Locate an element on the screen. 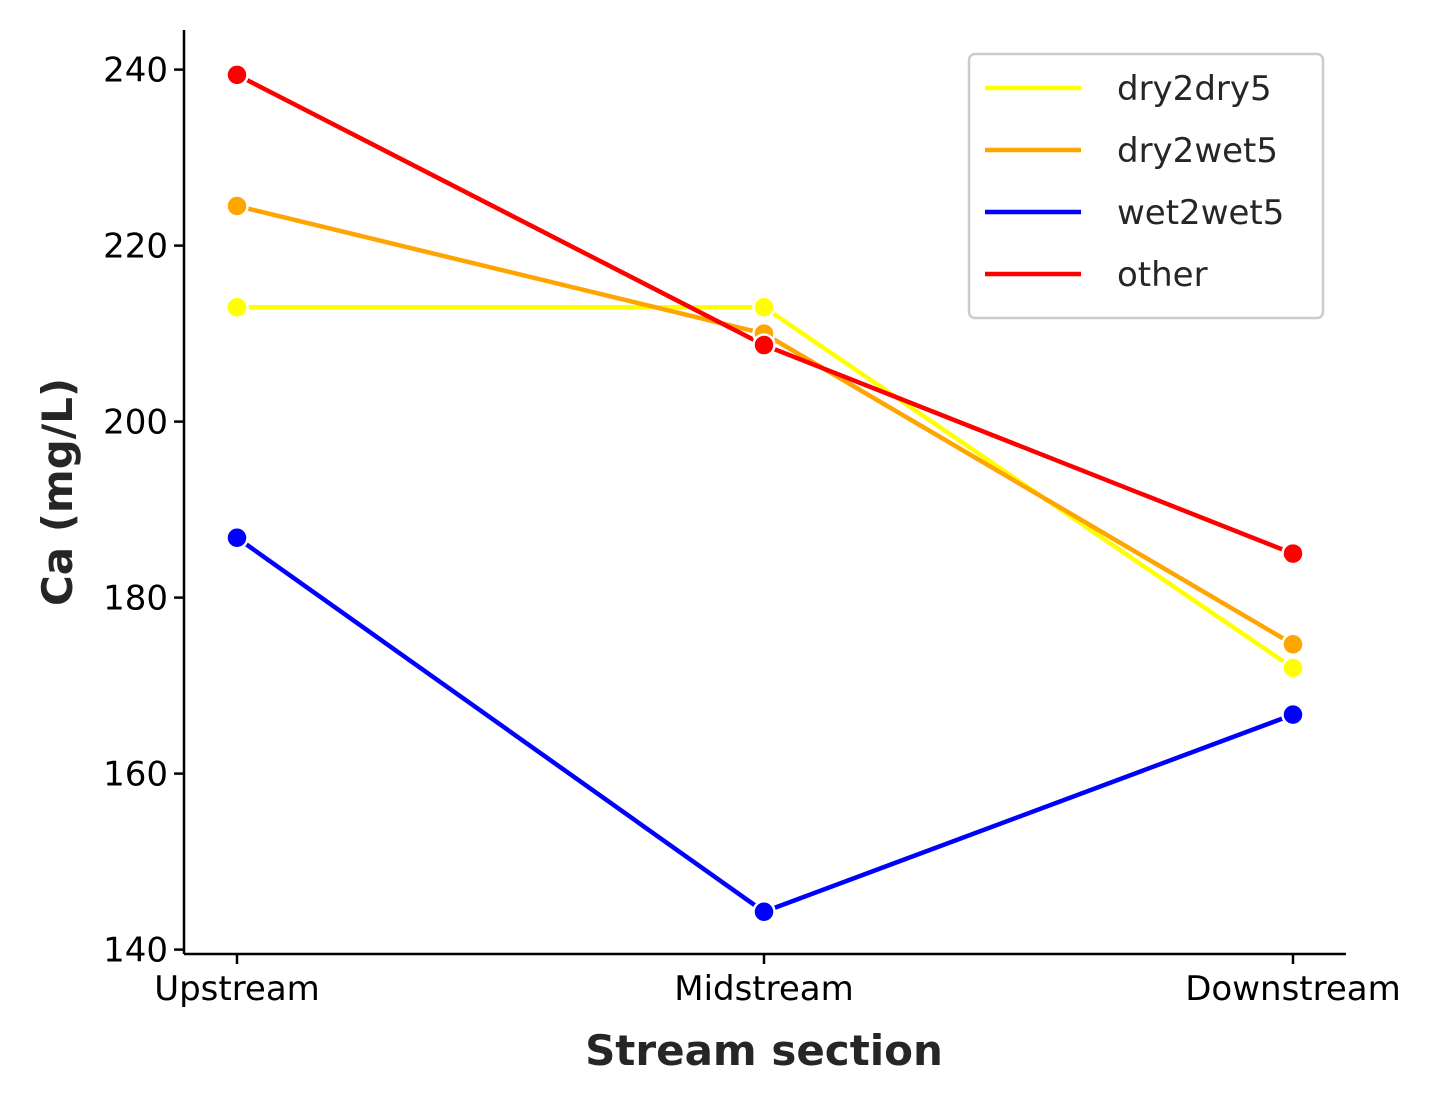 The width and height of the screenshot is (1442, 1105). y-axis-ticks: 140 160 180 200 220 240 is located at coordinates (143, 511).